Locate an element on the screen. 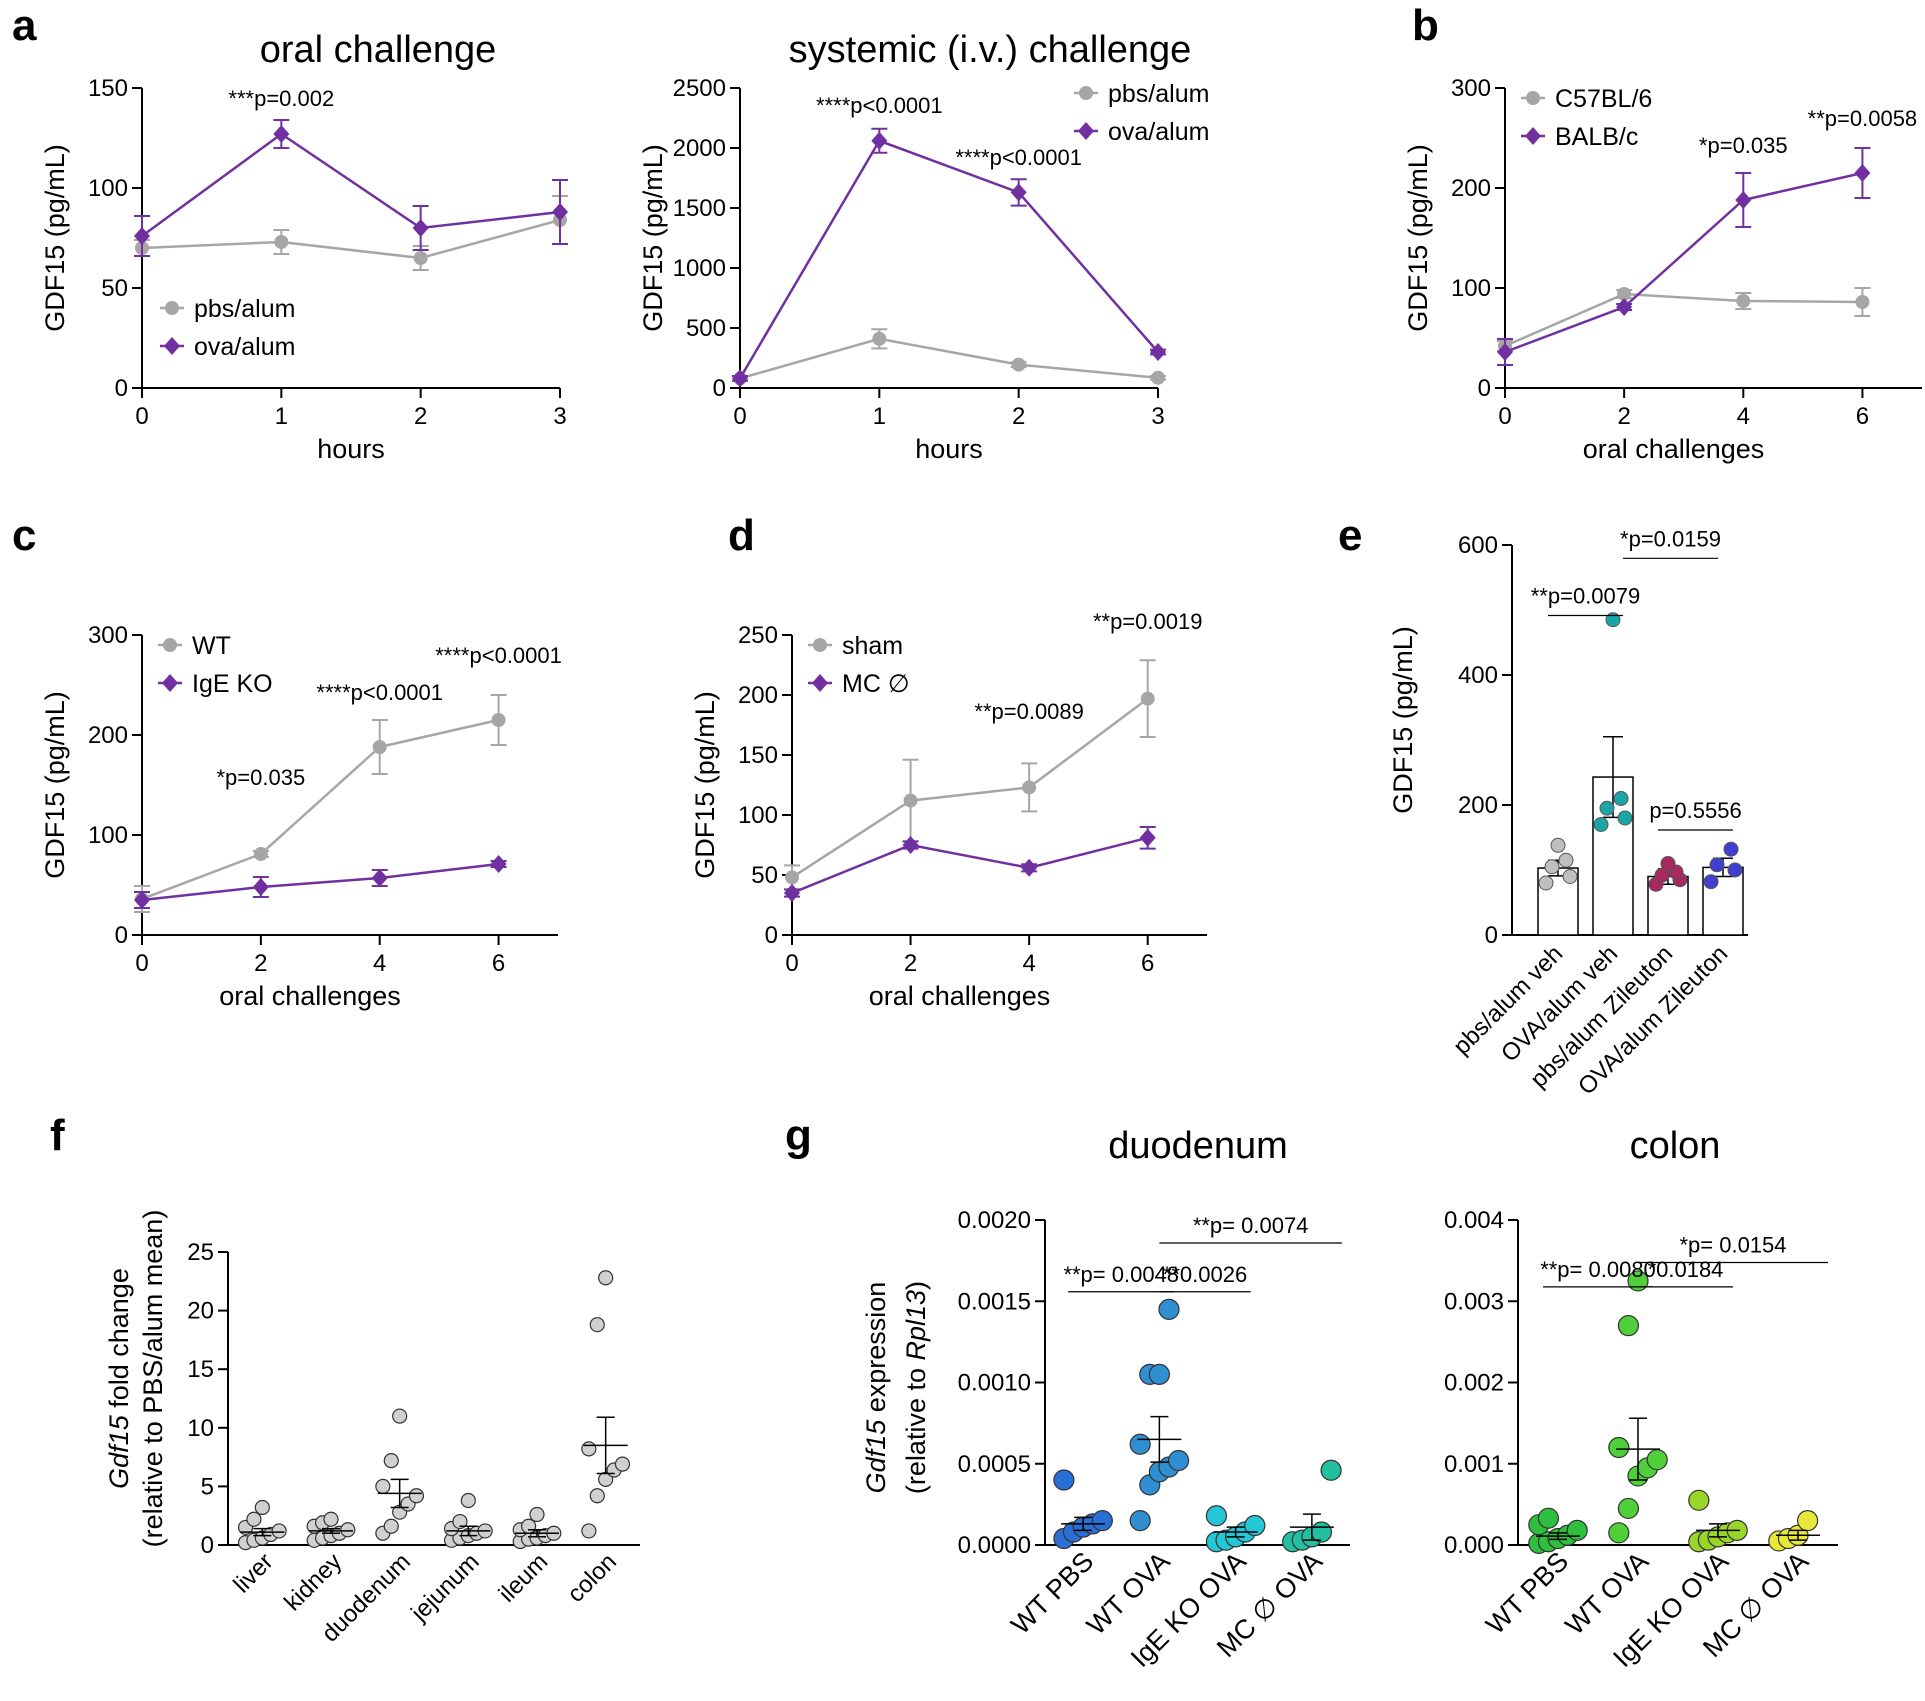  a1-y-tick-label: 50 is located at coordinates (114, 288).